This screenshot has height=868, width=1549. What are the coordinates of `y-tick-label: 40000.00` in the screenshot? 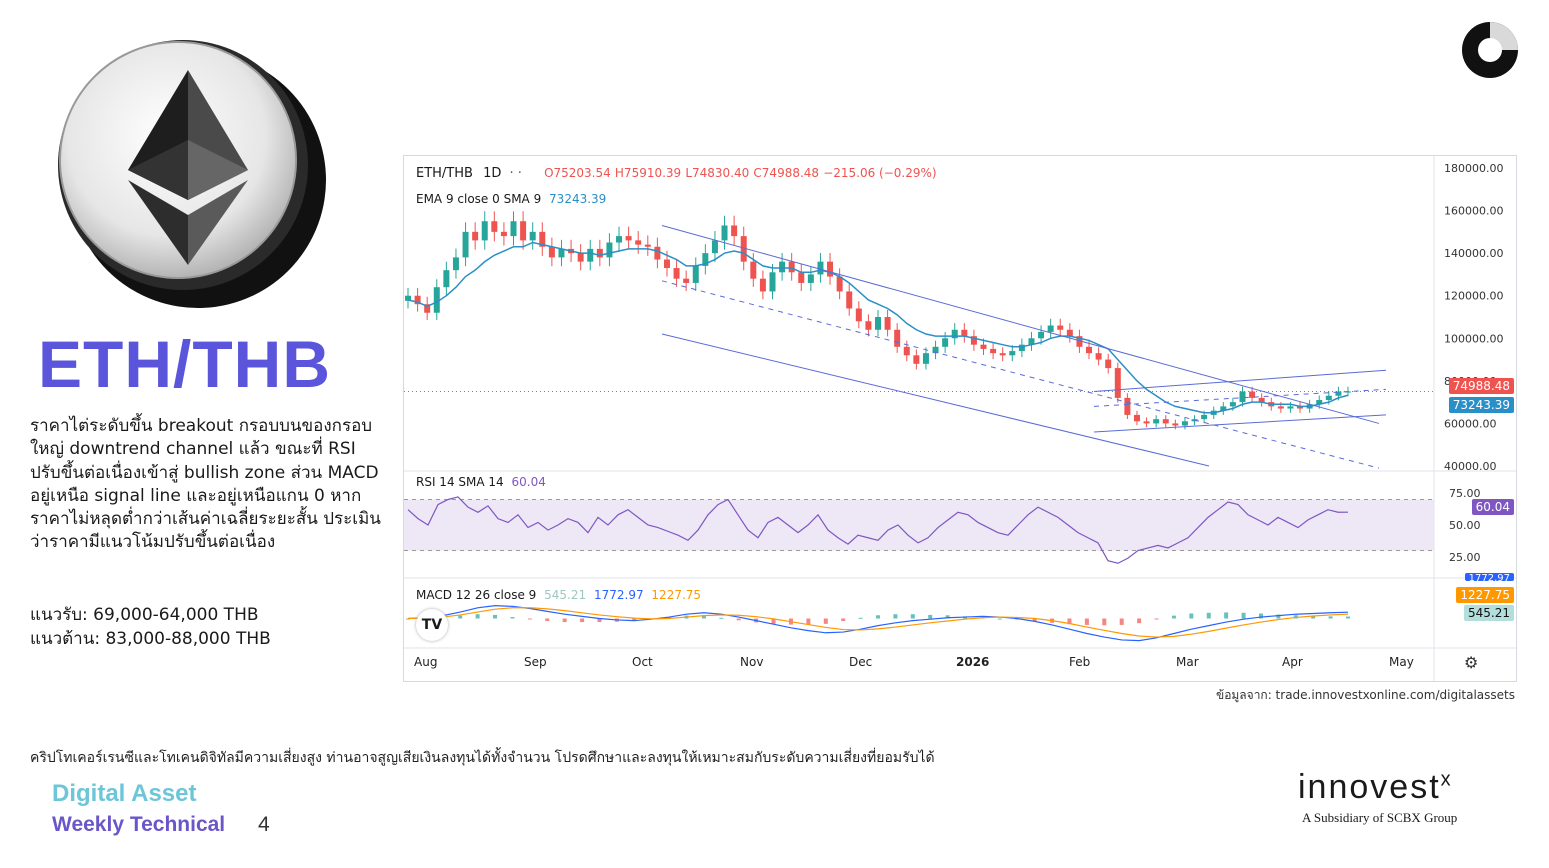 It's located at (1470, 466).